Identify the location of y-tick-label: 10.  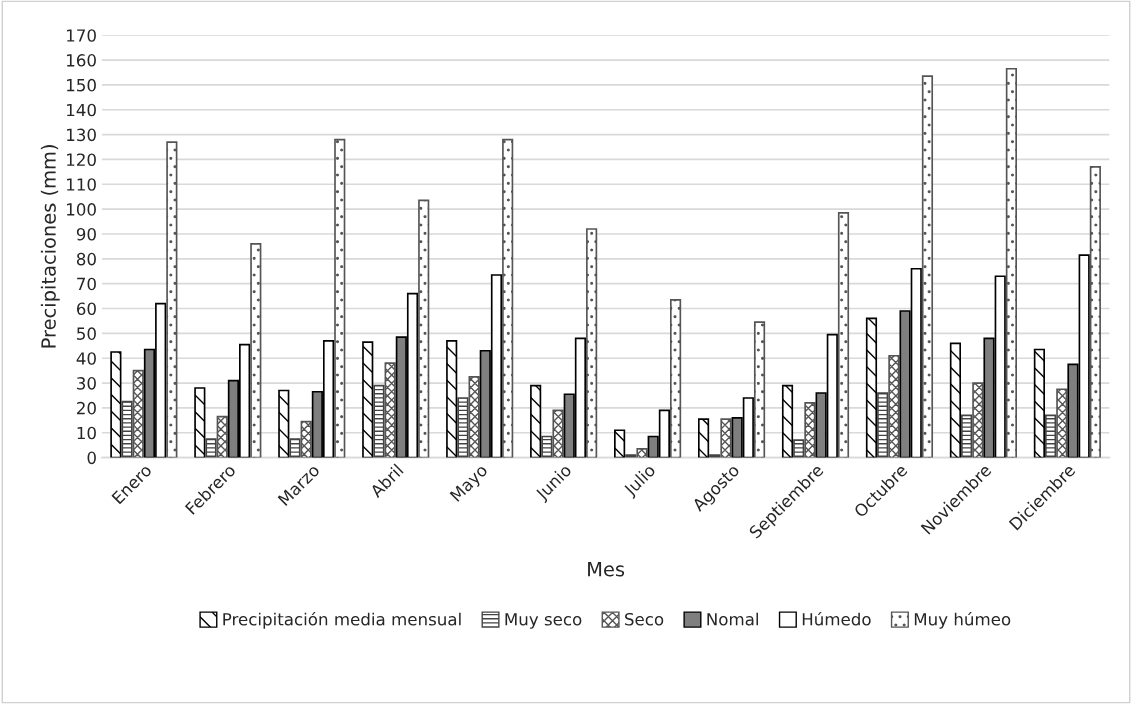
(86, 433).